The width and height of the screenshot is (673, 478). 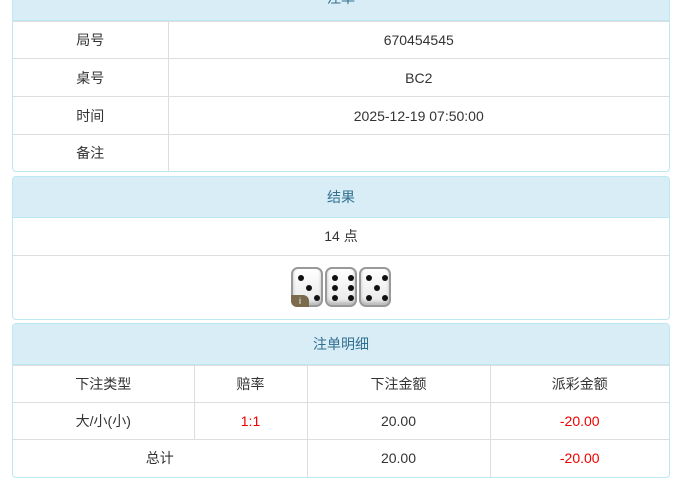 What do you see at coordinates (91, 77) in the screenshot?
I see `label: 桌号` at bounding box center [91, 77].